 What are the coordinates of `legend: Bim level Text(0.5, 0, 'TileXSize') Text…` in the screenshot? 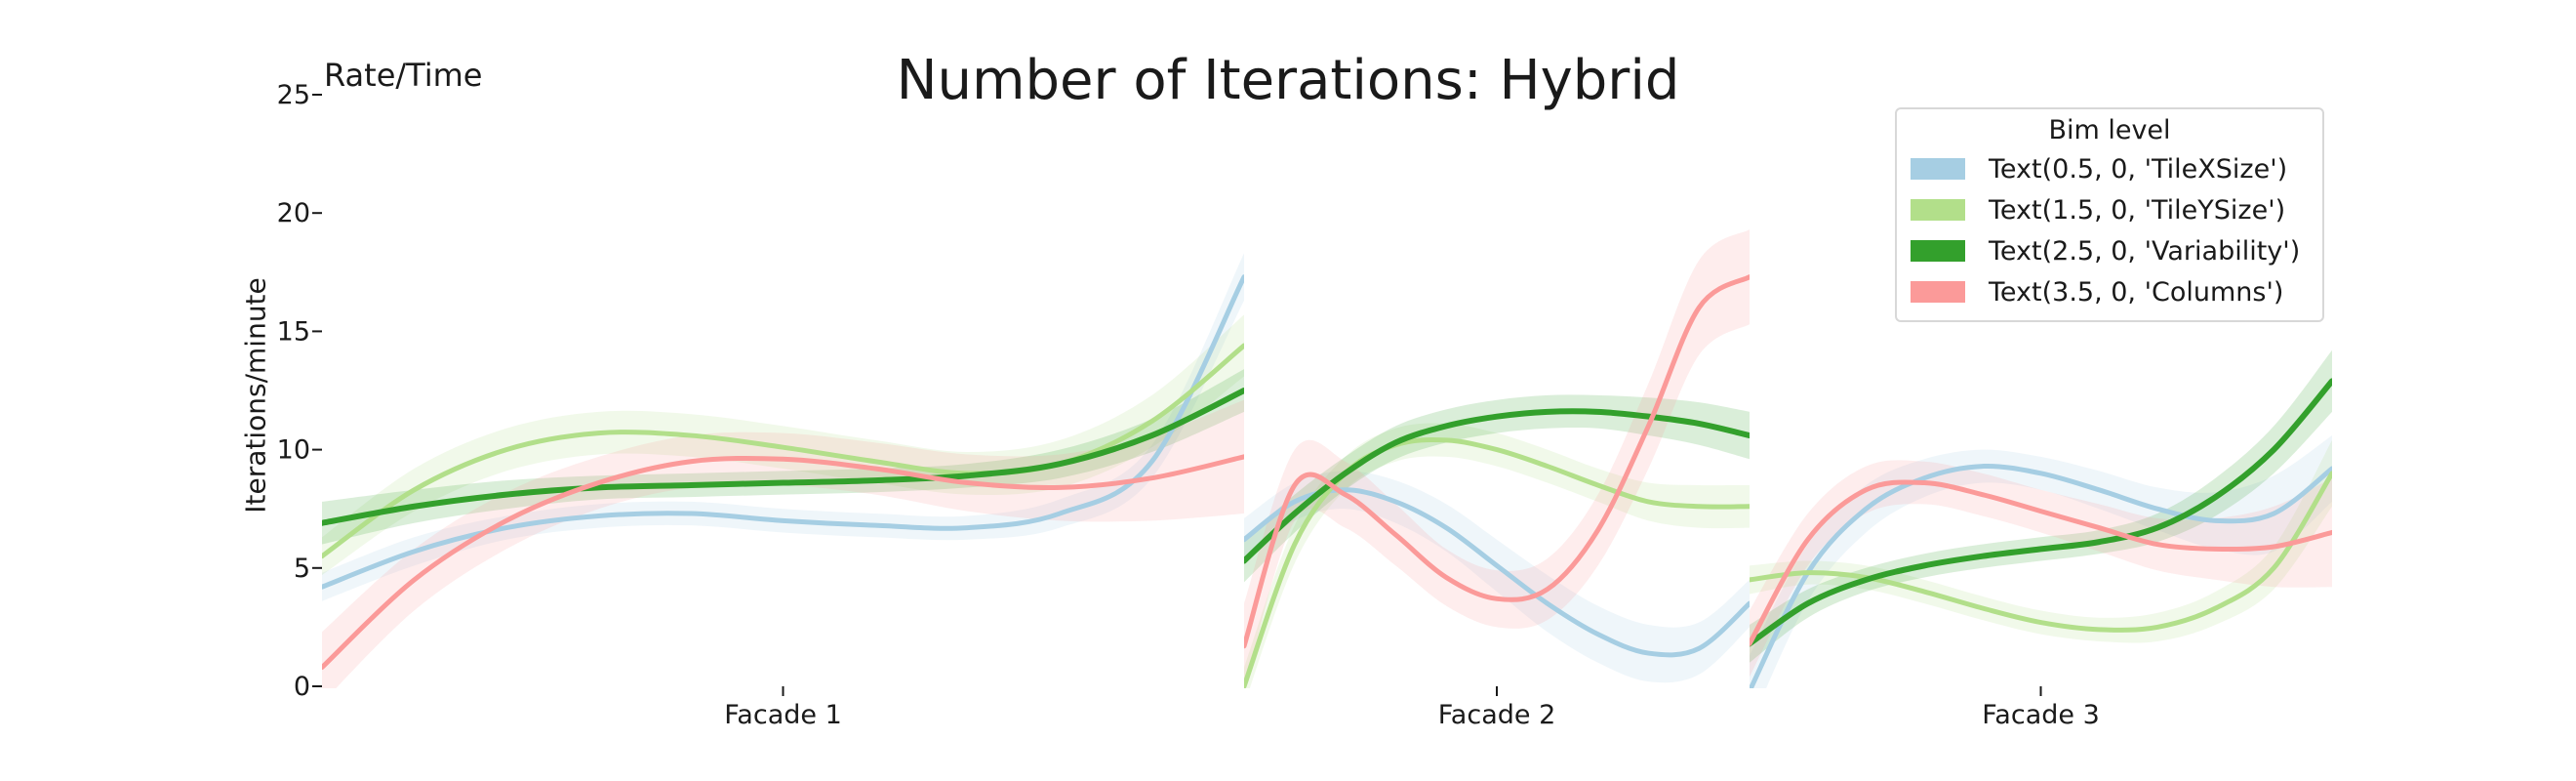 It's located at (2109, 214).